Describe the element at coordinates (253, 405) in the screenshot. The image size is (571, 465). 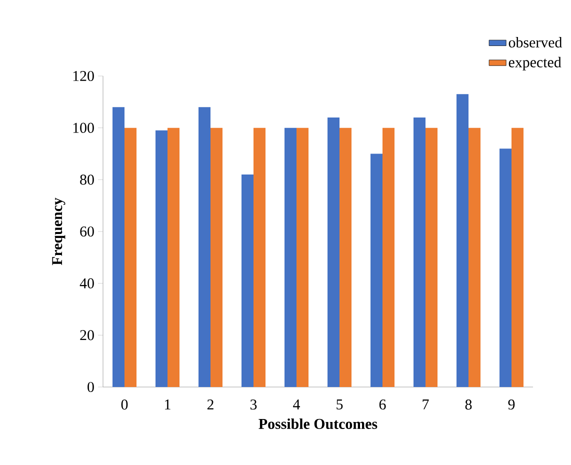
I see `x-tick-label: 3` at that location.